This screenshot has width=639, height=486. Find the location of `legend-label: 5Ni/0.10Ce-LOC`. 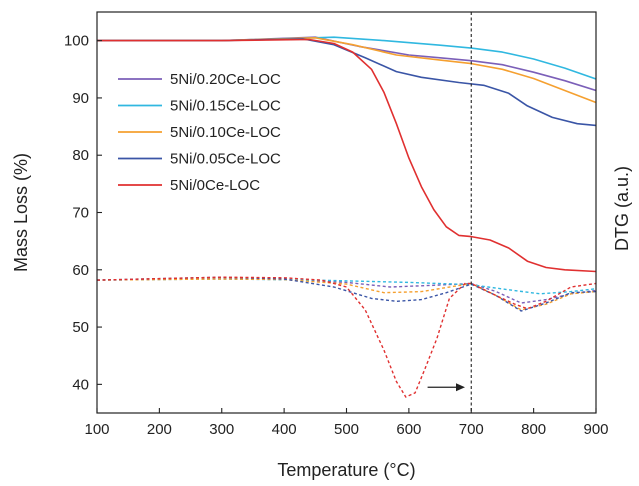

legend-label: 5Ni/0.10Ce-LOC is located at coordinates (225, 132).